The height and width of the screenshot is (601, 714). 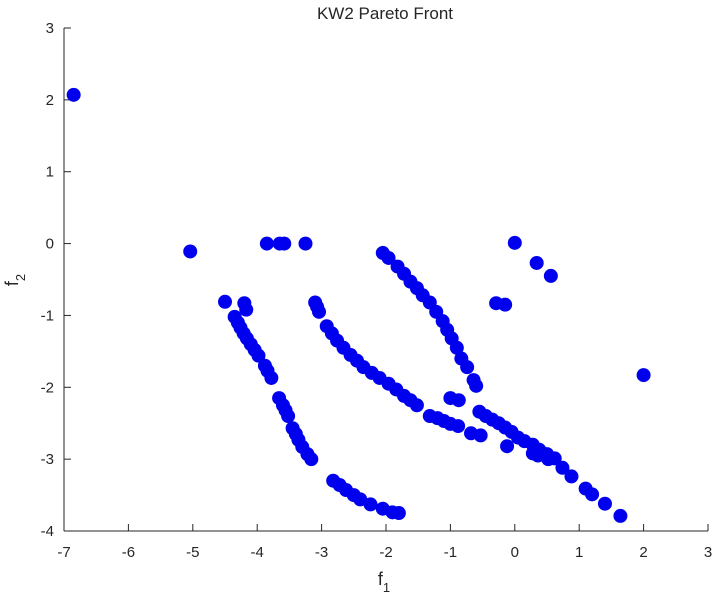 I want to click on x-axis-label-main: f, so click(x=381, y=579).